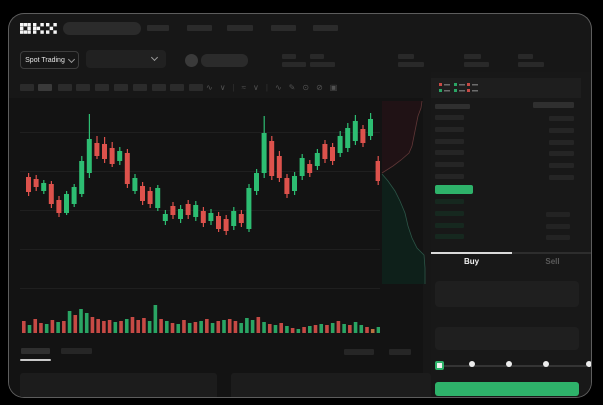  What do you see at coordinates (271, 87) in the screenshot?
I see `chart-toolbar: ∿ ∨ | ≈ ∨ | ∿ ✎ ⊙ ⊘ ▣` at bounding box center [271, 87].